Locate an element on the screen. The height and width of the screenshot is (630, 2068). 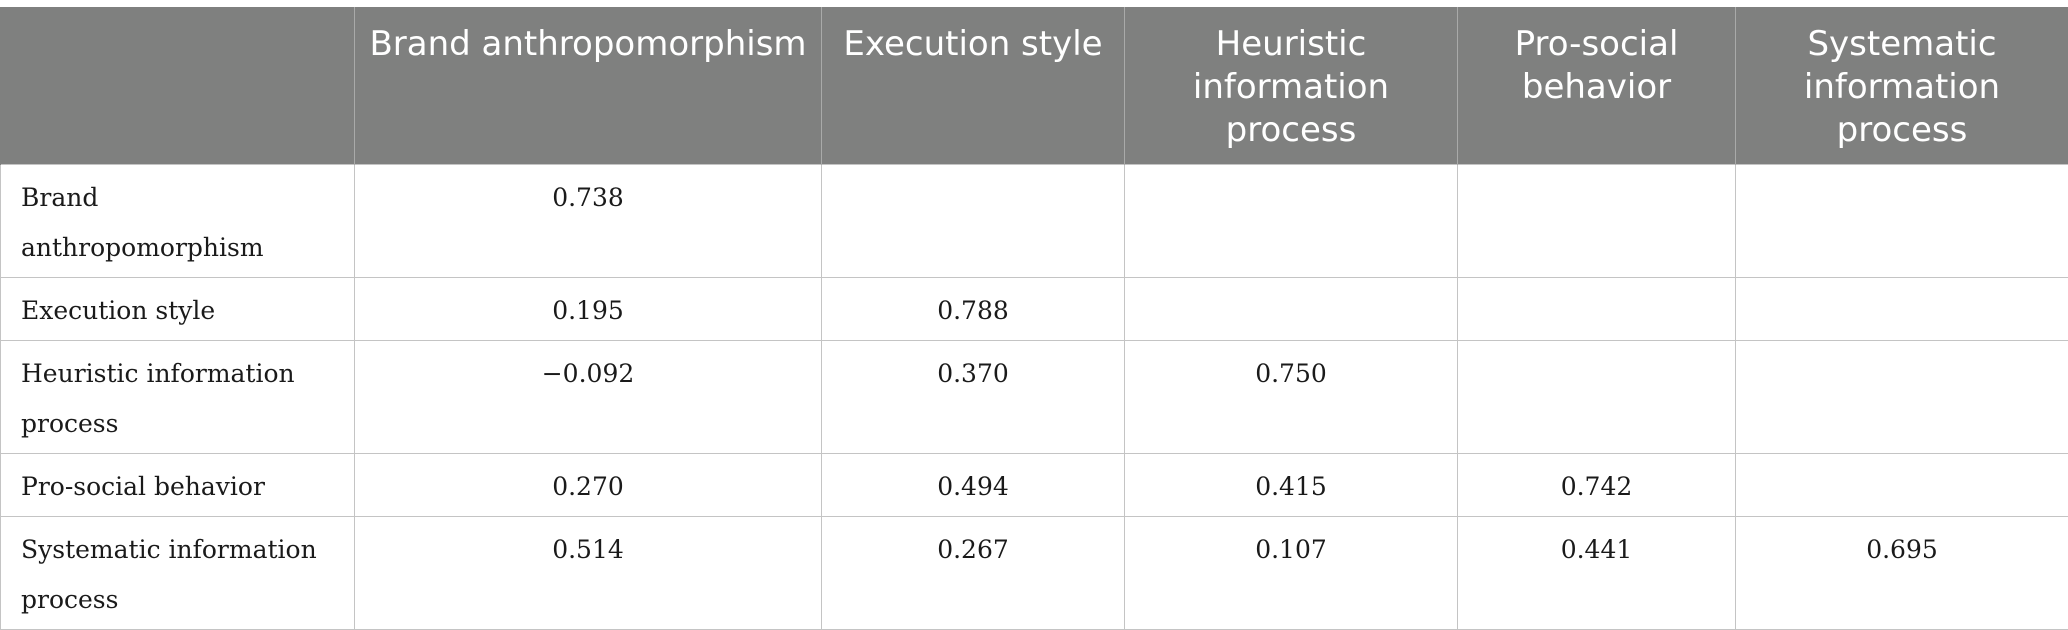
row-label: Brand anthropomorphism is located at coordinates (178, 221).